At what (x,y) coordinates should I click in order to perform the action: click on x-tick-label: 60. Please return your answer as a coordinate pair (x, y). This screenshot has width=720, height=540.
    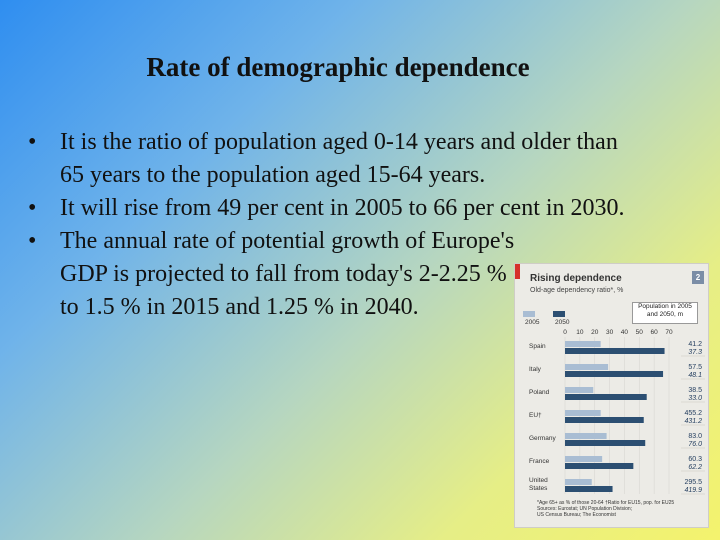
    Looking at the image, I should click on (655, 332).